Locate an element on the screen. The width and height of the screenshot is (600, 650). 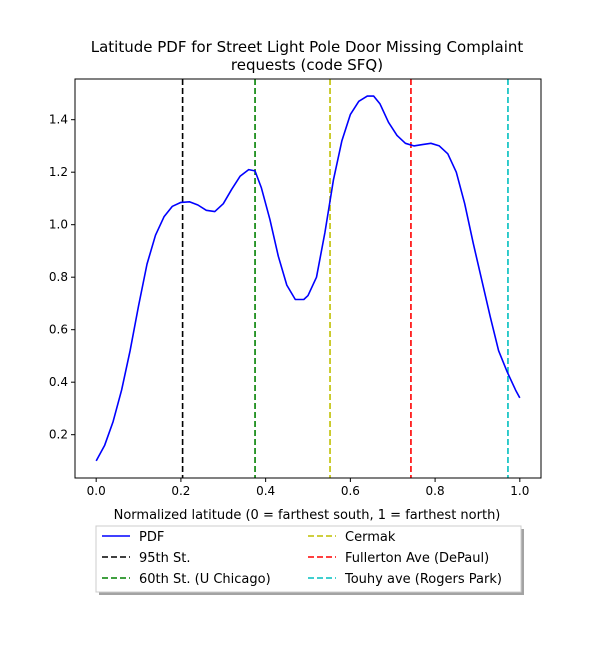
legend-label-5: Touhy ave (Rogers Park) is located at coordinates (423, 579).